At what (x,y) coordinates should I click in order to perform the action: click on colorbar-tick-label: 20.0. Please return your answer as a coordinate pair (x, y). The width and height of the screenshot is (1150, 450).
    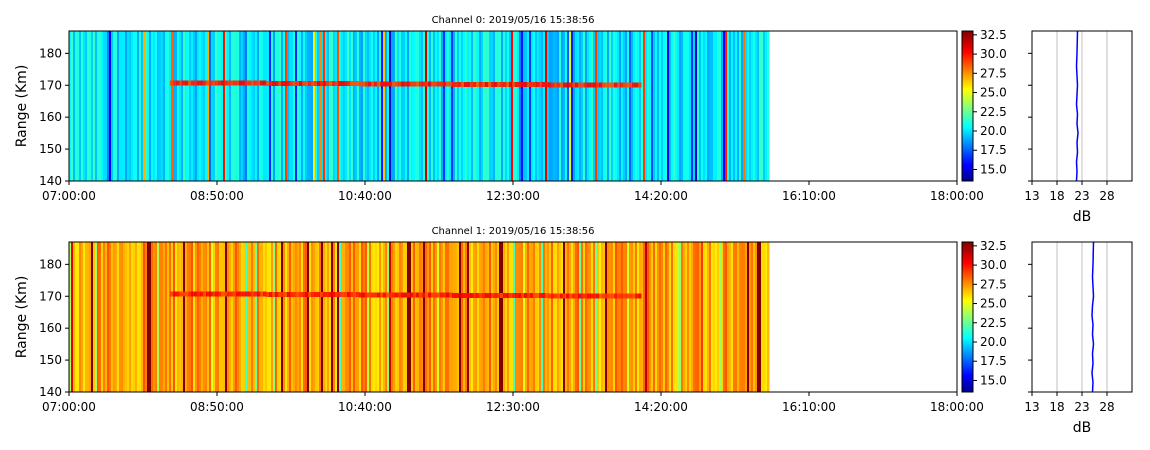
    Looking at the image, I should click on (993, 131).